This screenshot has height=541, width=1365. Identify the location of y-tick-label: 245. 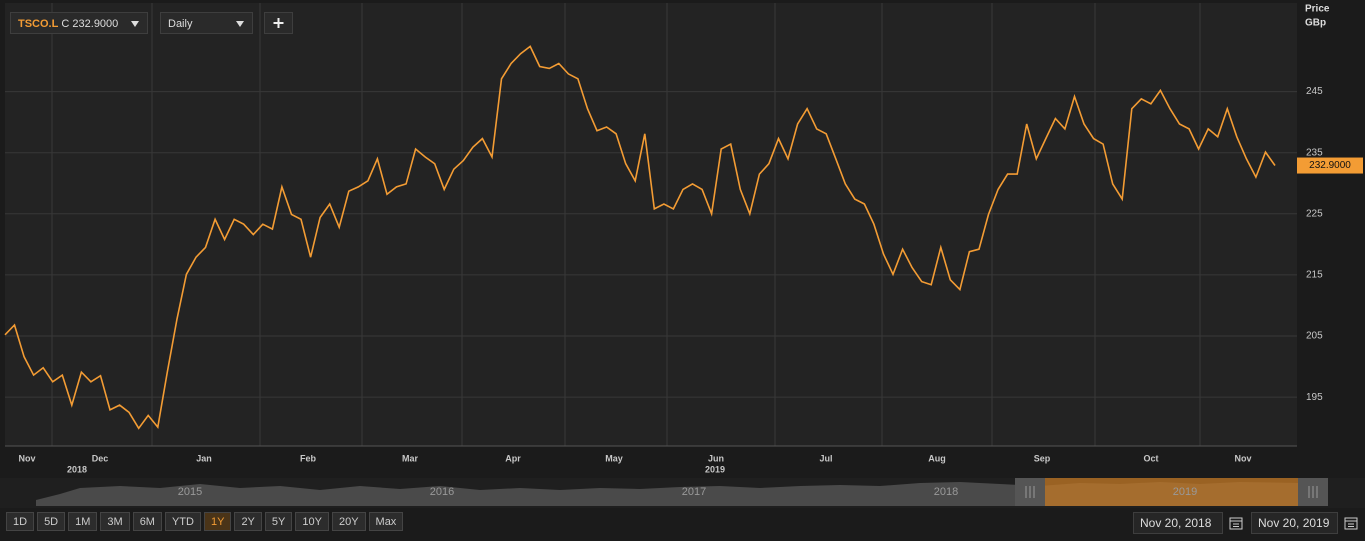
(1314, 91).